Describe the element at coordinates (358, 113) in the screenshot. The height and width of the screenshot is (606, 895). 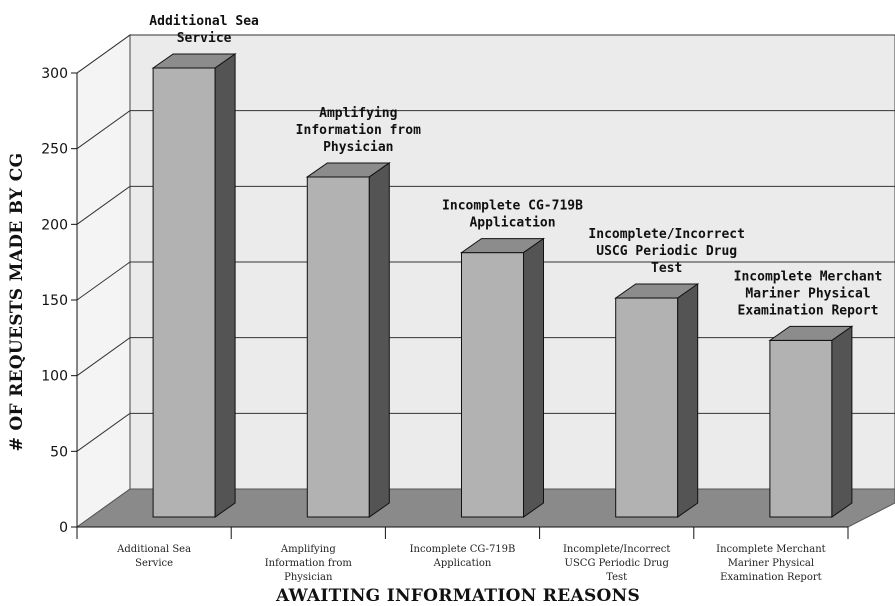
I see `bar-category-label: Amplifying` at that location.